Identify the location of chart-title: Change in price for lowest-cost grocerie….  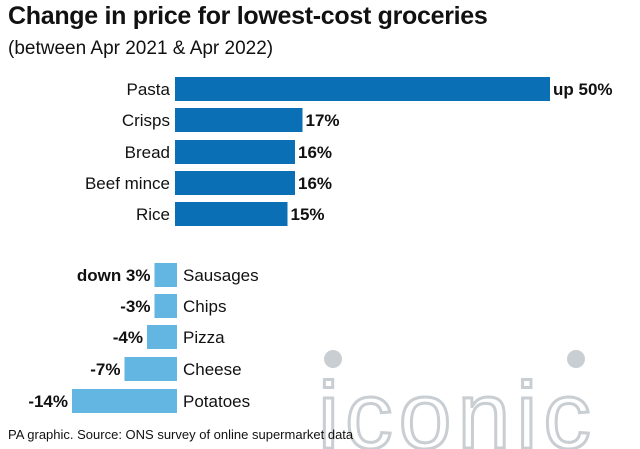
(248, 16).